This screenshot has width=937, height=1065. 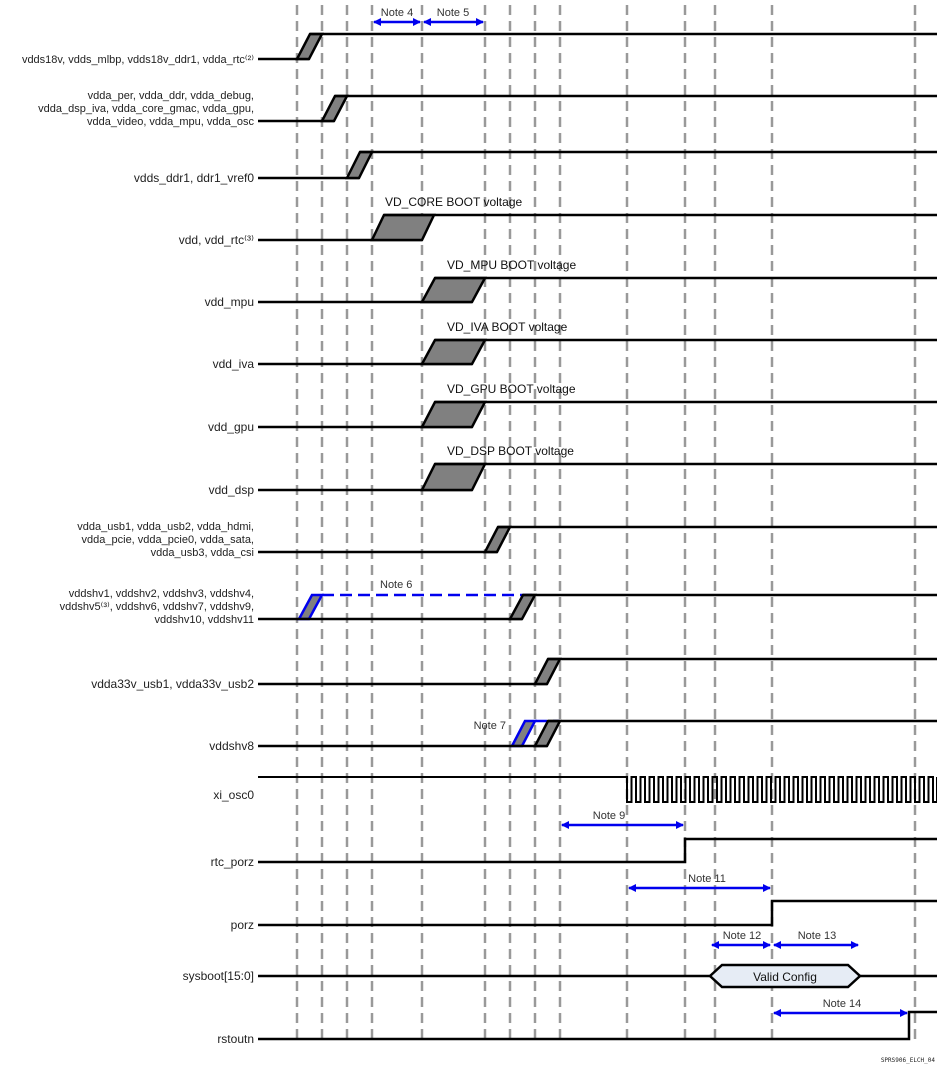 I want to click on note-label: Note 6, so click(x=396, y=585).